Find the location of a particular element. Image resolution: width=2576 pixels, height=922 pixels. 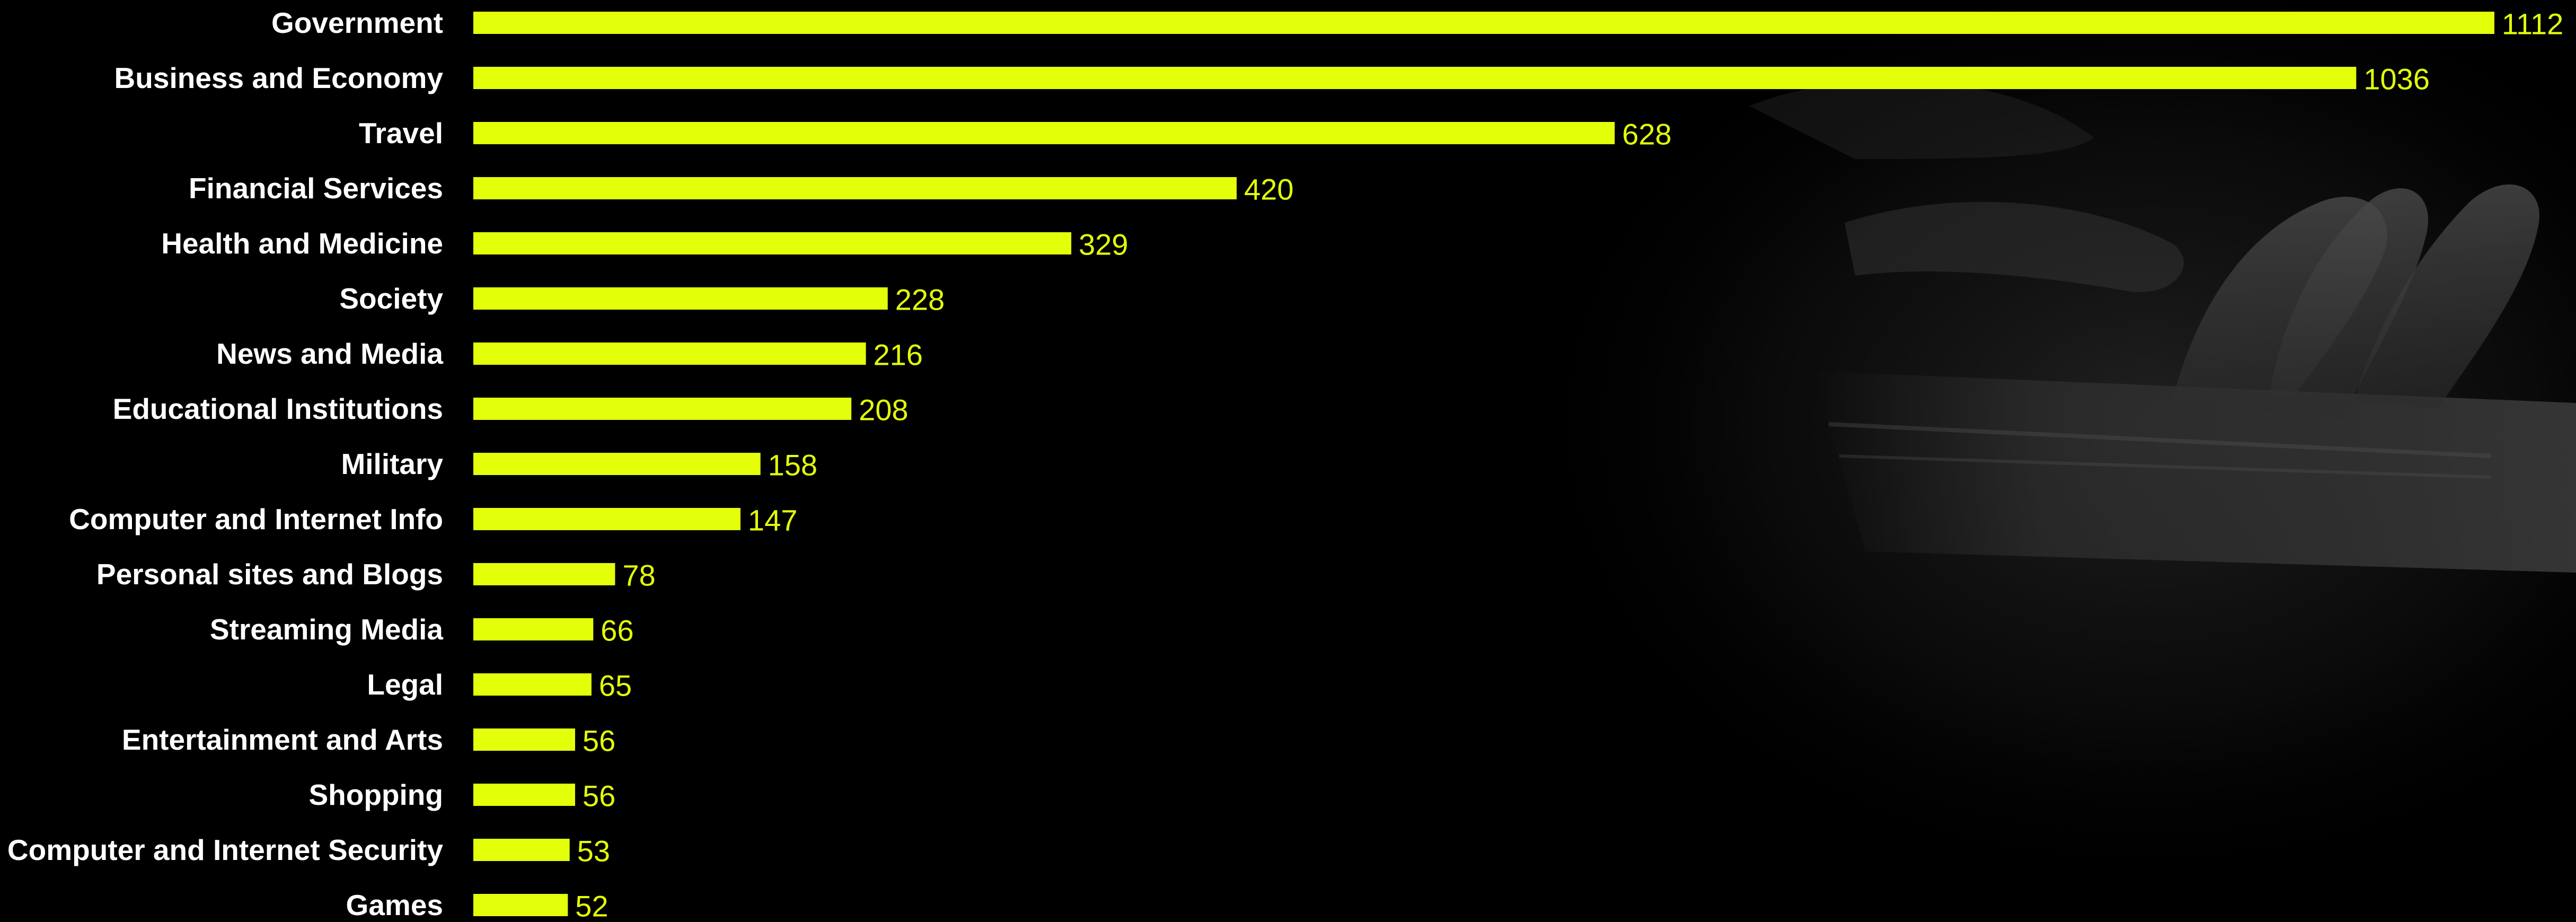

value-label-society: 228 is located at coordinates (920, 300).